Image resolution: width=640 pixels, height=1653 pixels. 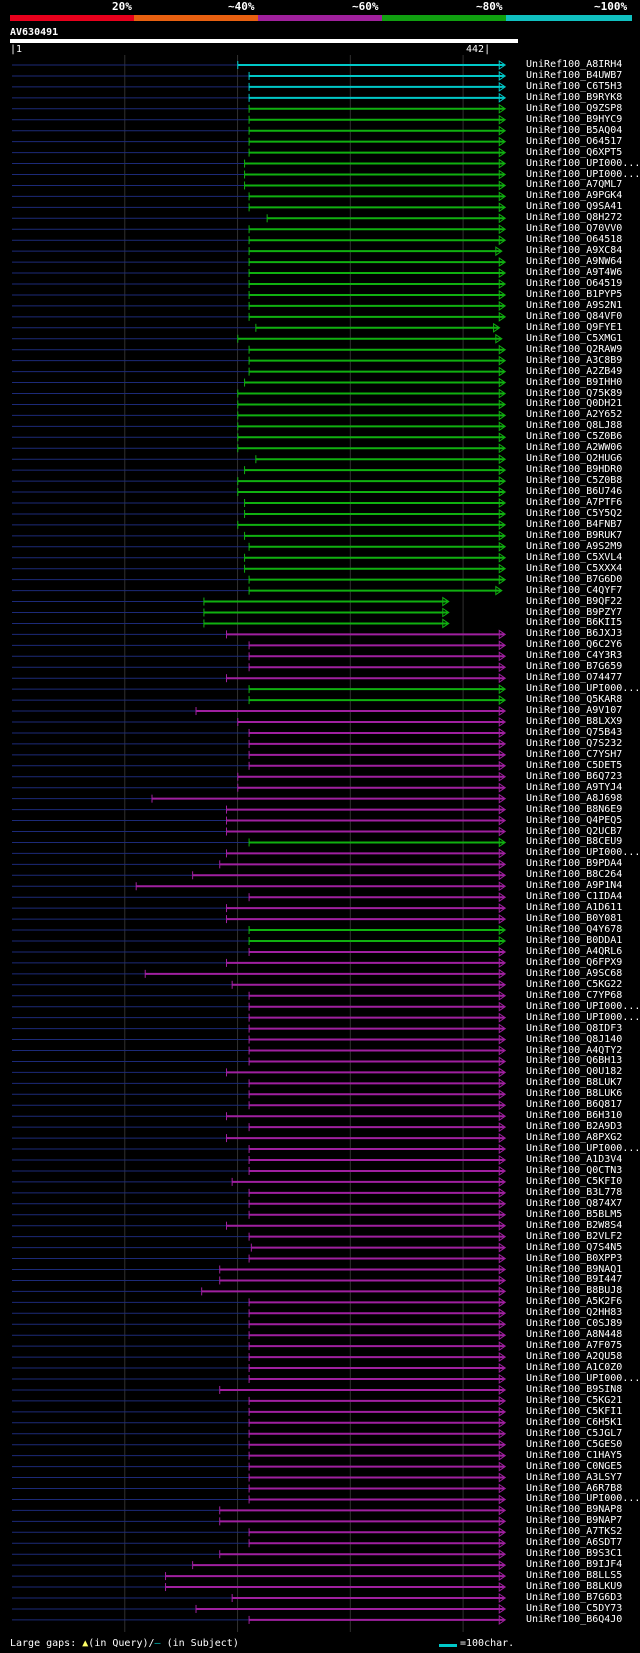 I want to click on hit-label: UniRef100_B9SIN8, so click(x=574, y=1389).